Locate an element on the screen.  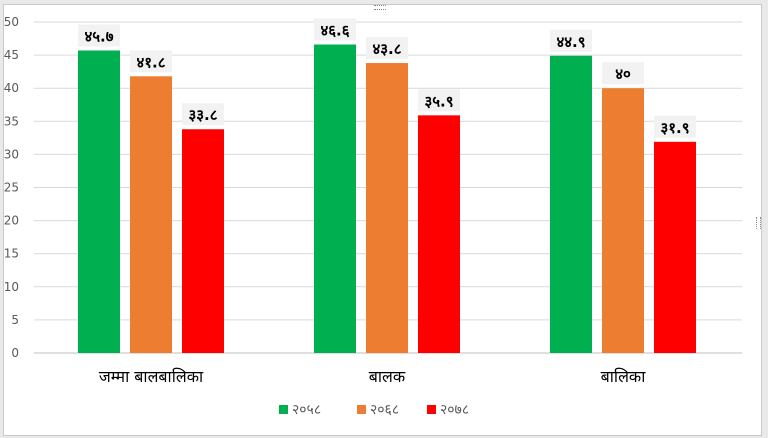
resize-handle-right is located at coordinates (758, 223).